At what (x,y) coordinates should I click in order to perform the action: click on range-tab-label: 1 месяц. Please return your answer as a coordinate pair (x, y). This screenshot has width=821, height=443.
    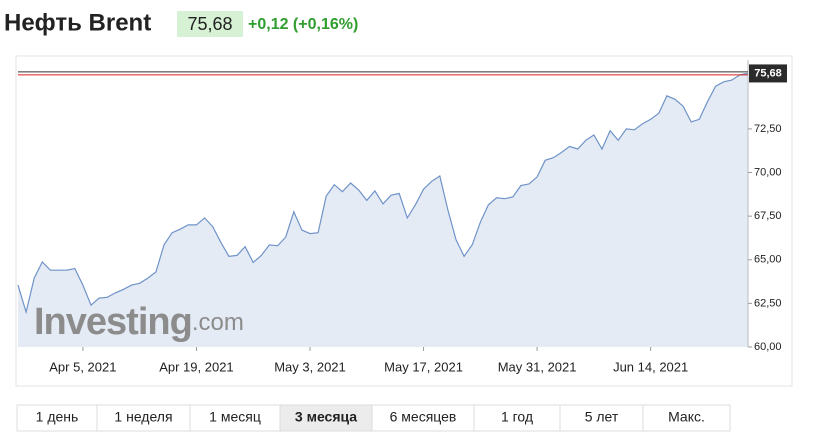
    Looking at the image, I should click on (235, 417).